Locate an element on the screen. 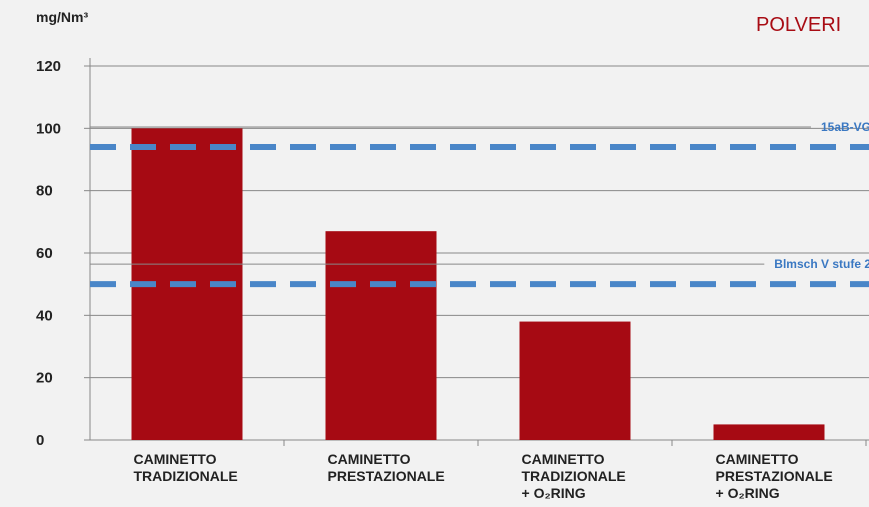  chart-title: POLVERI is located at coordinates (798, 25).